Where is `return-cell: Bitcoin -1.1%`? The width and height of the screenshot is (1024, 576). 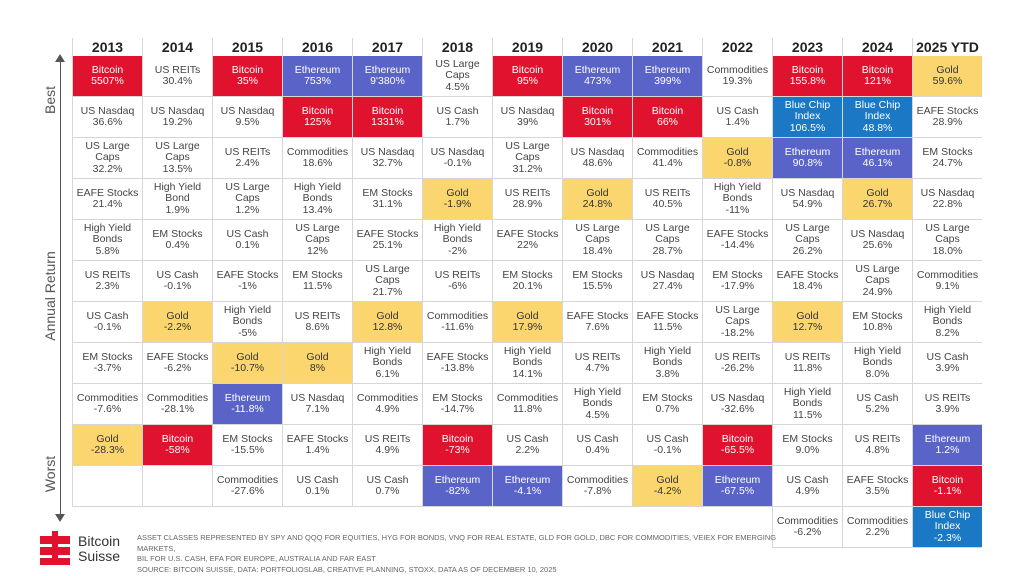 return-cell: Bitcoin -1.1% is located at coordinates (947, 486).